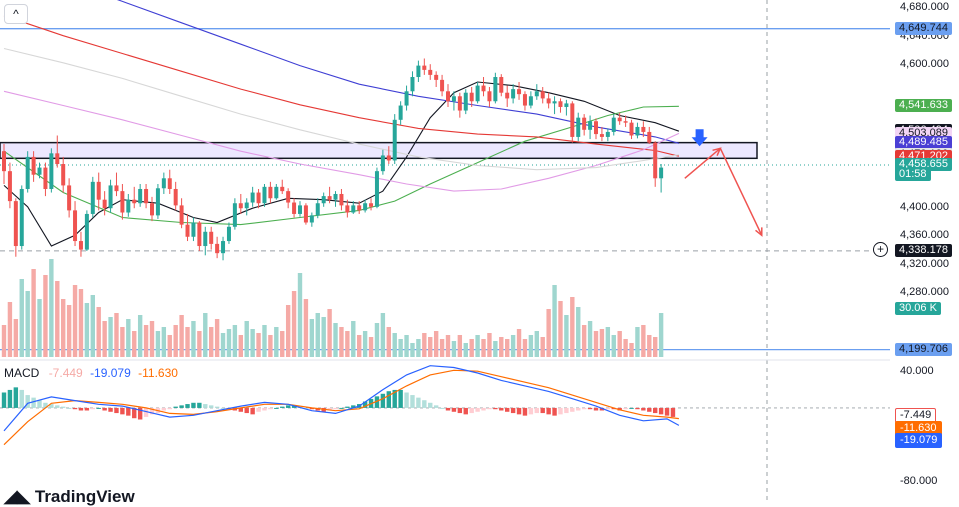 The image size is (959, 507). What do you see at coordinates (924, 64) in the screenshot?
I see `price-tick: 4,600.000` at bounding box center [924, 64].